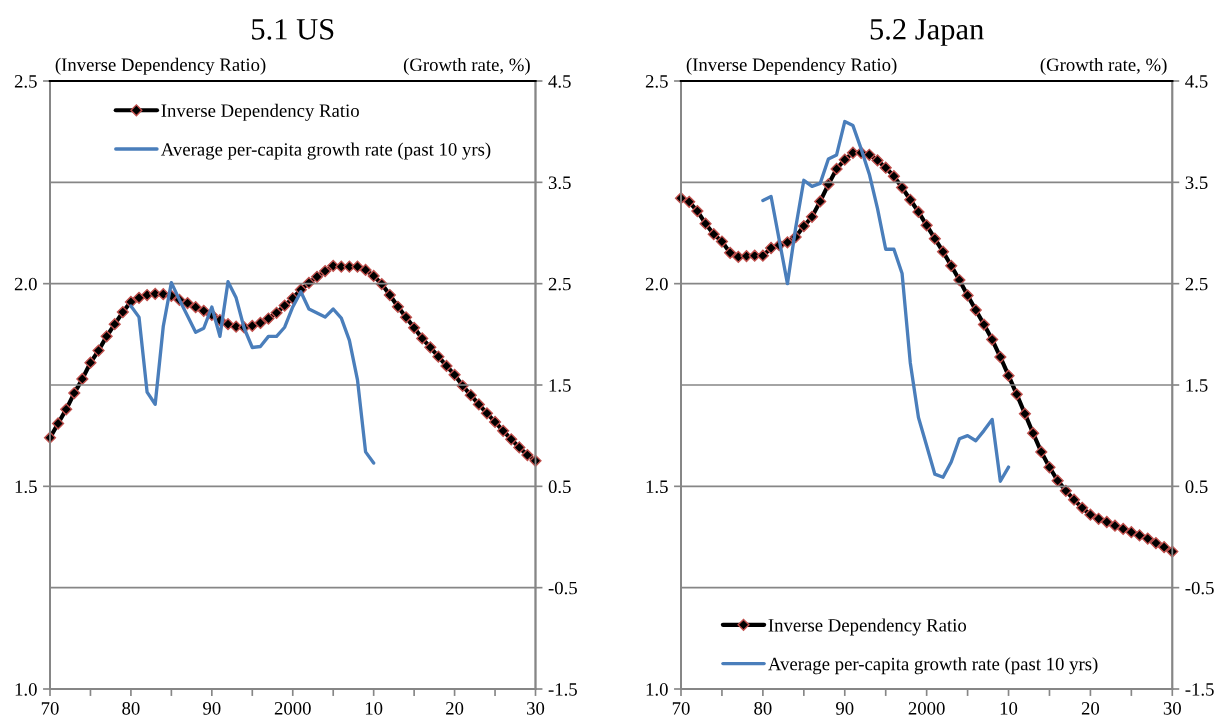 Image resolution: width=1219 pixels, height=720 pixels. Describe the element at coordinates (293, 29) in the screenshot. I see `chart-title: 5.1 US` at that location.